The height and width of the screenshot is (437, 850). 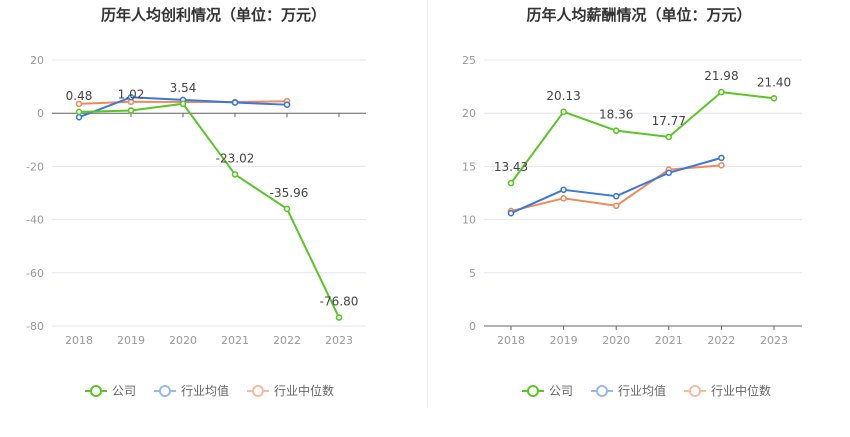 What do you see at coordinates (35, 166) in the screenshot?
I see `y-tick-label: -20` at bounding box center [35, 166].